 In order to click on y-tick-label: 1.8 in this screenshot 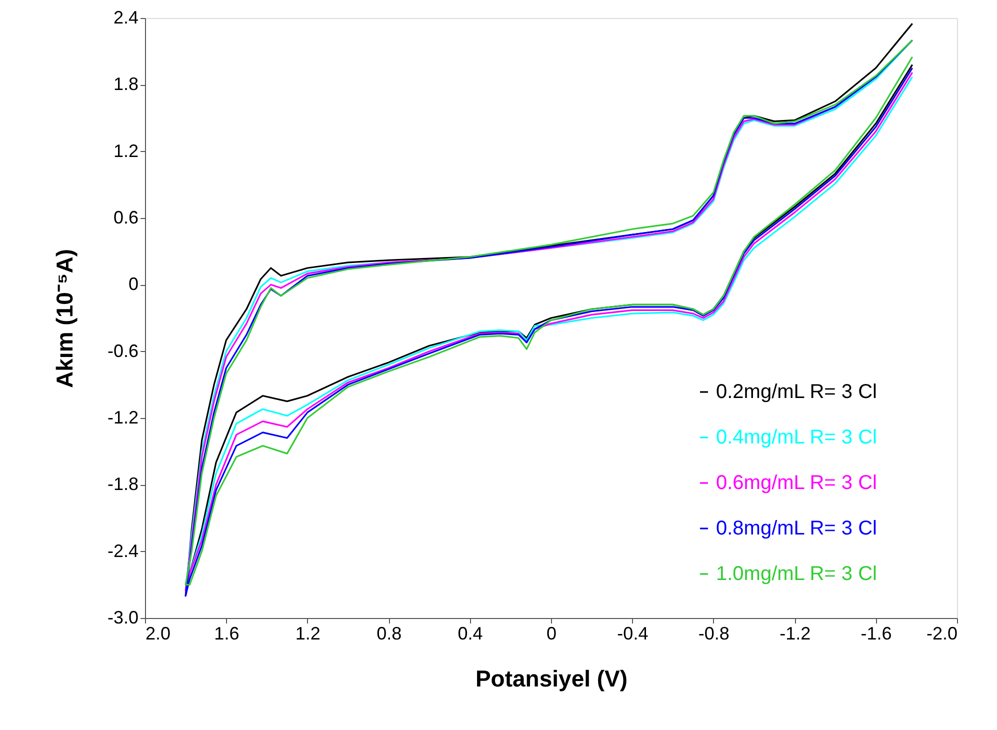, I will do `click(125, 84)`.